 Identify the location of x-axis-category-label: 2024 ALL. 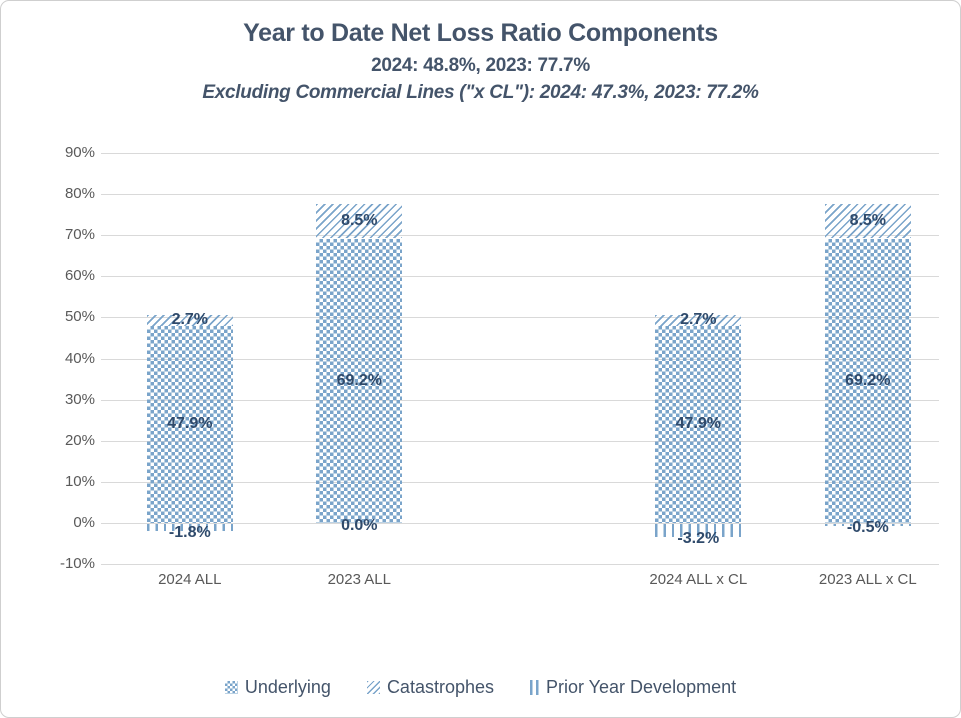
(190, 579).